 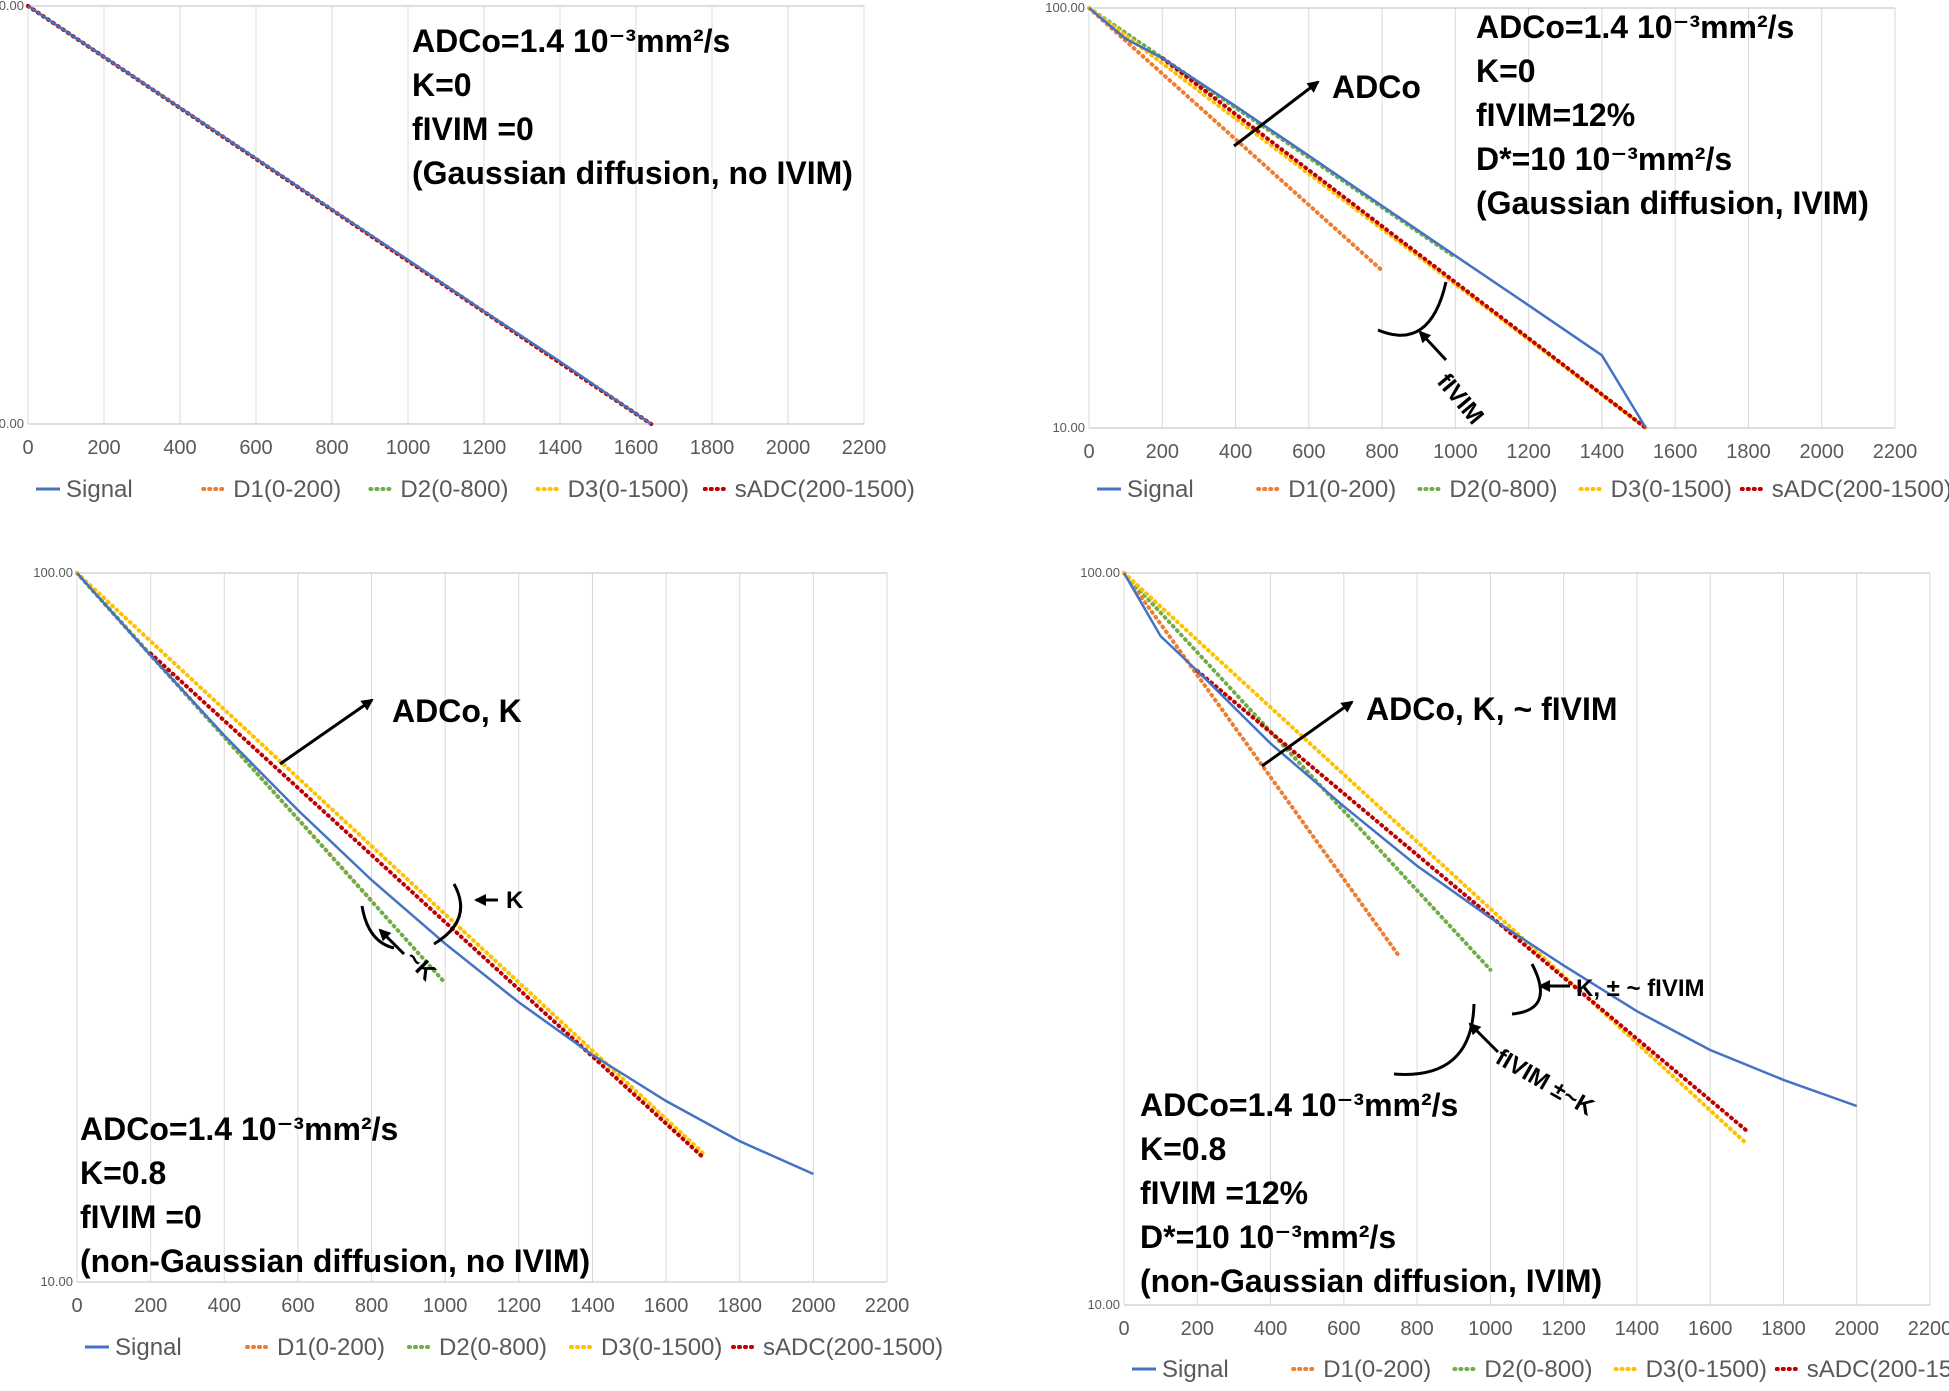 What do you see at coordinates (141, 1217) in the screenshot?
I see `annotation-fivim: fIVIM =0` at bounding box center [141, 1217].